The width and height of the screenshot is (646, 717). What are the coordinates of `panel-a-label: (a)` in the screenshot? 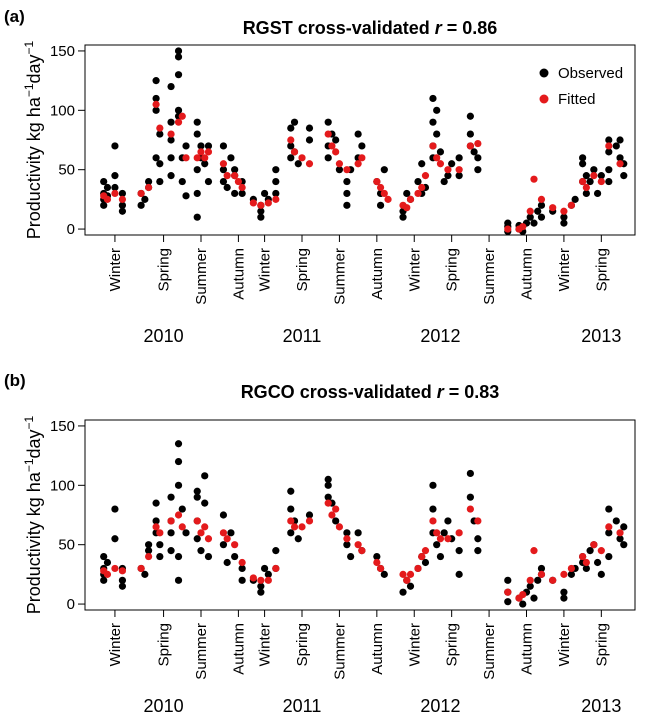 It's located at (14, 16).